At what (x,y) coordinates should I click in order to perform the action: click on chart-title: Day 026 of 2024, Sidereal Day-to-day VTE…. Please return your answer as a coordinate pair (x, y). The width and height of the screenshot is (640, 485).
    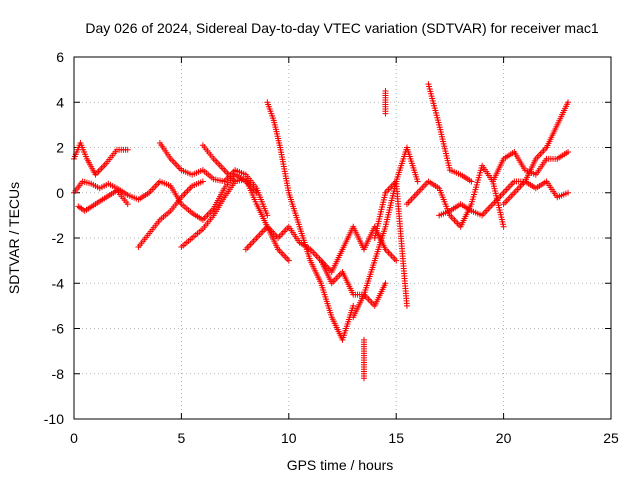
    Looking at the image, I should click on (341, 28).